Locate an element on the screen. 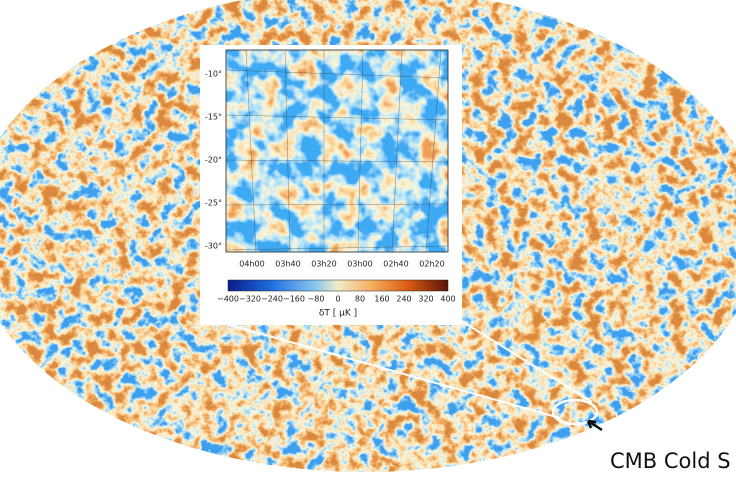 The height and width of the screenshot is (490, 736). x-tick-label: 03h20 is located at coordinates (323, 264).